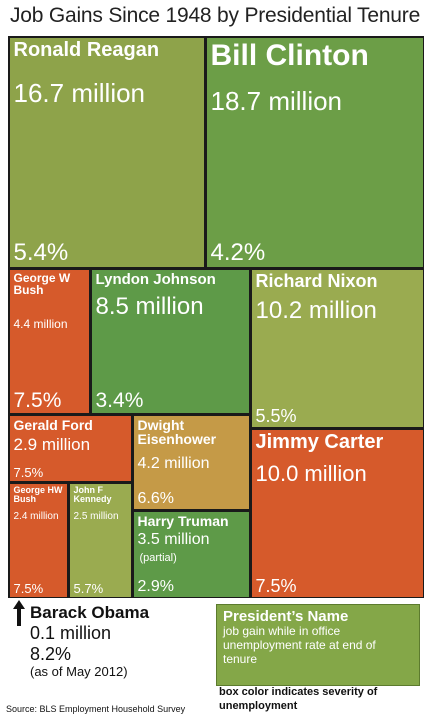  What do you see at coordinates (276, 585) in the screenshot?
I see `tile-unemployment-carter: 7.5%` at bounding box center [276, 585].